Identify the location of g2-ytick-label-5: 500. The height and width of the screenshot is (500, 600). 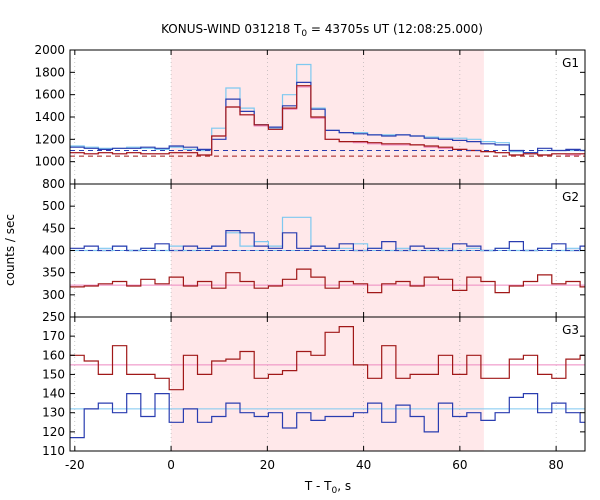
(53, 206).